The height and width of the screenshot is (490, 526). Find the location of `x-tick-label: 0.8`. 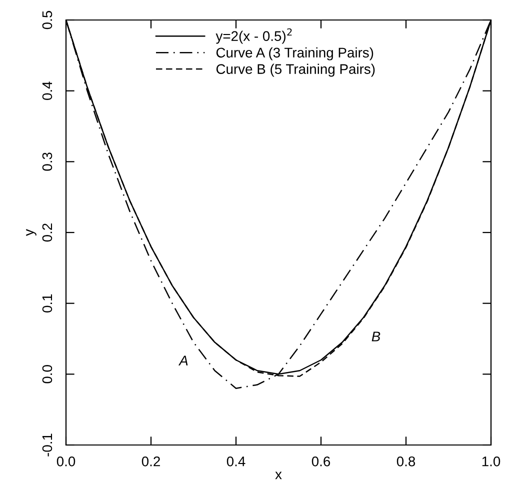

x-tick-label: 0.8 is located at coordinates (406, 461).